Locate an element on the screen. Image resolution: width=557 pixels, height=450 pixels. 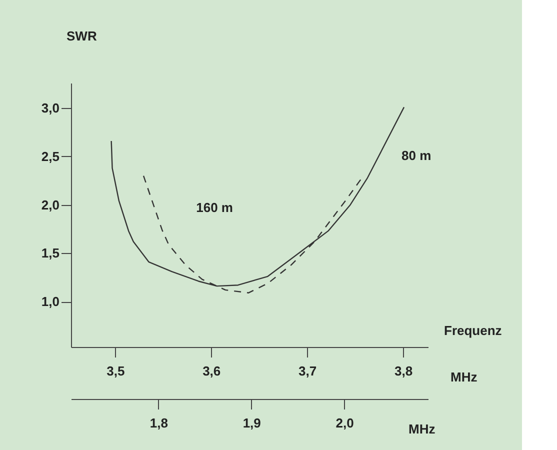
y-tick-label: 1,5 is located at coordinates (50, 253).